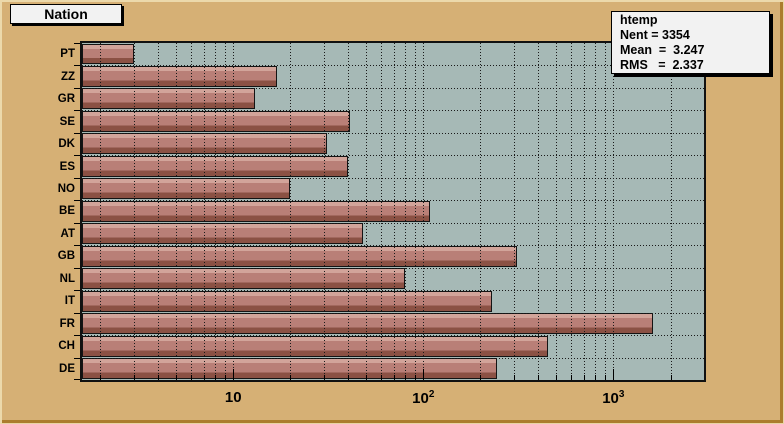 This screenshot has width=784, height=424. Describe the element at coordinates (69, 301) in the screenshot. I see `y-axis-label-it: IT` at that location.